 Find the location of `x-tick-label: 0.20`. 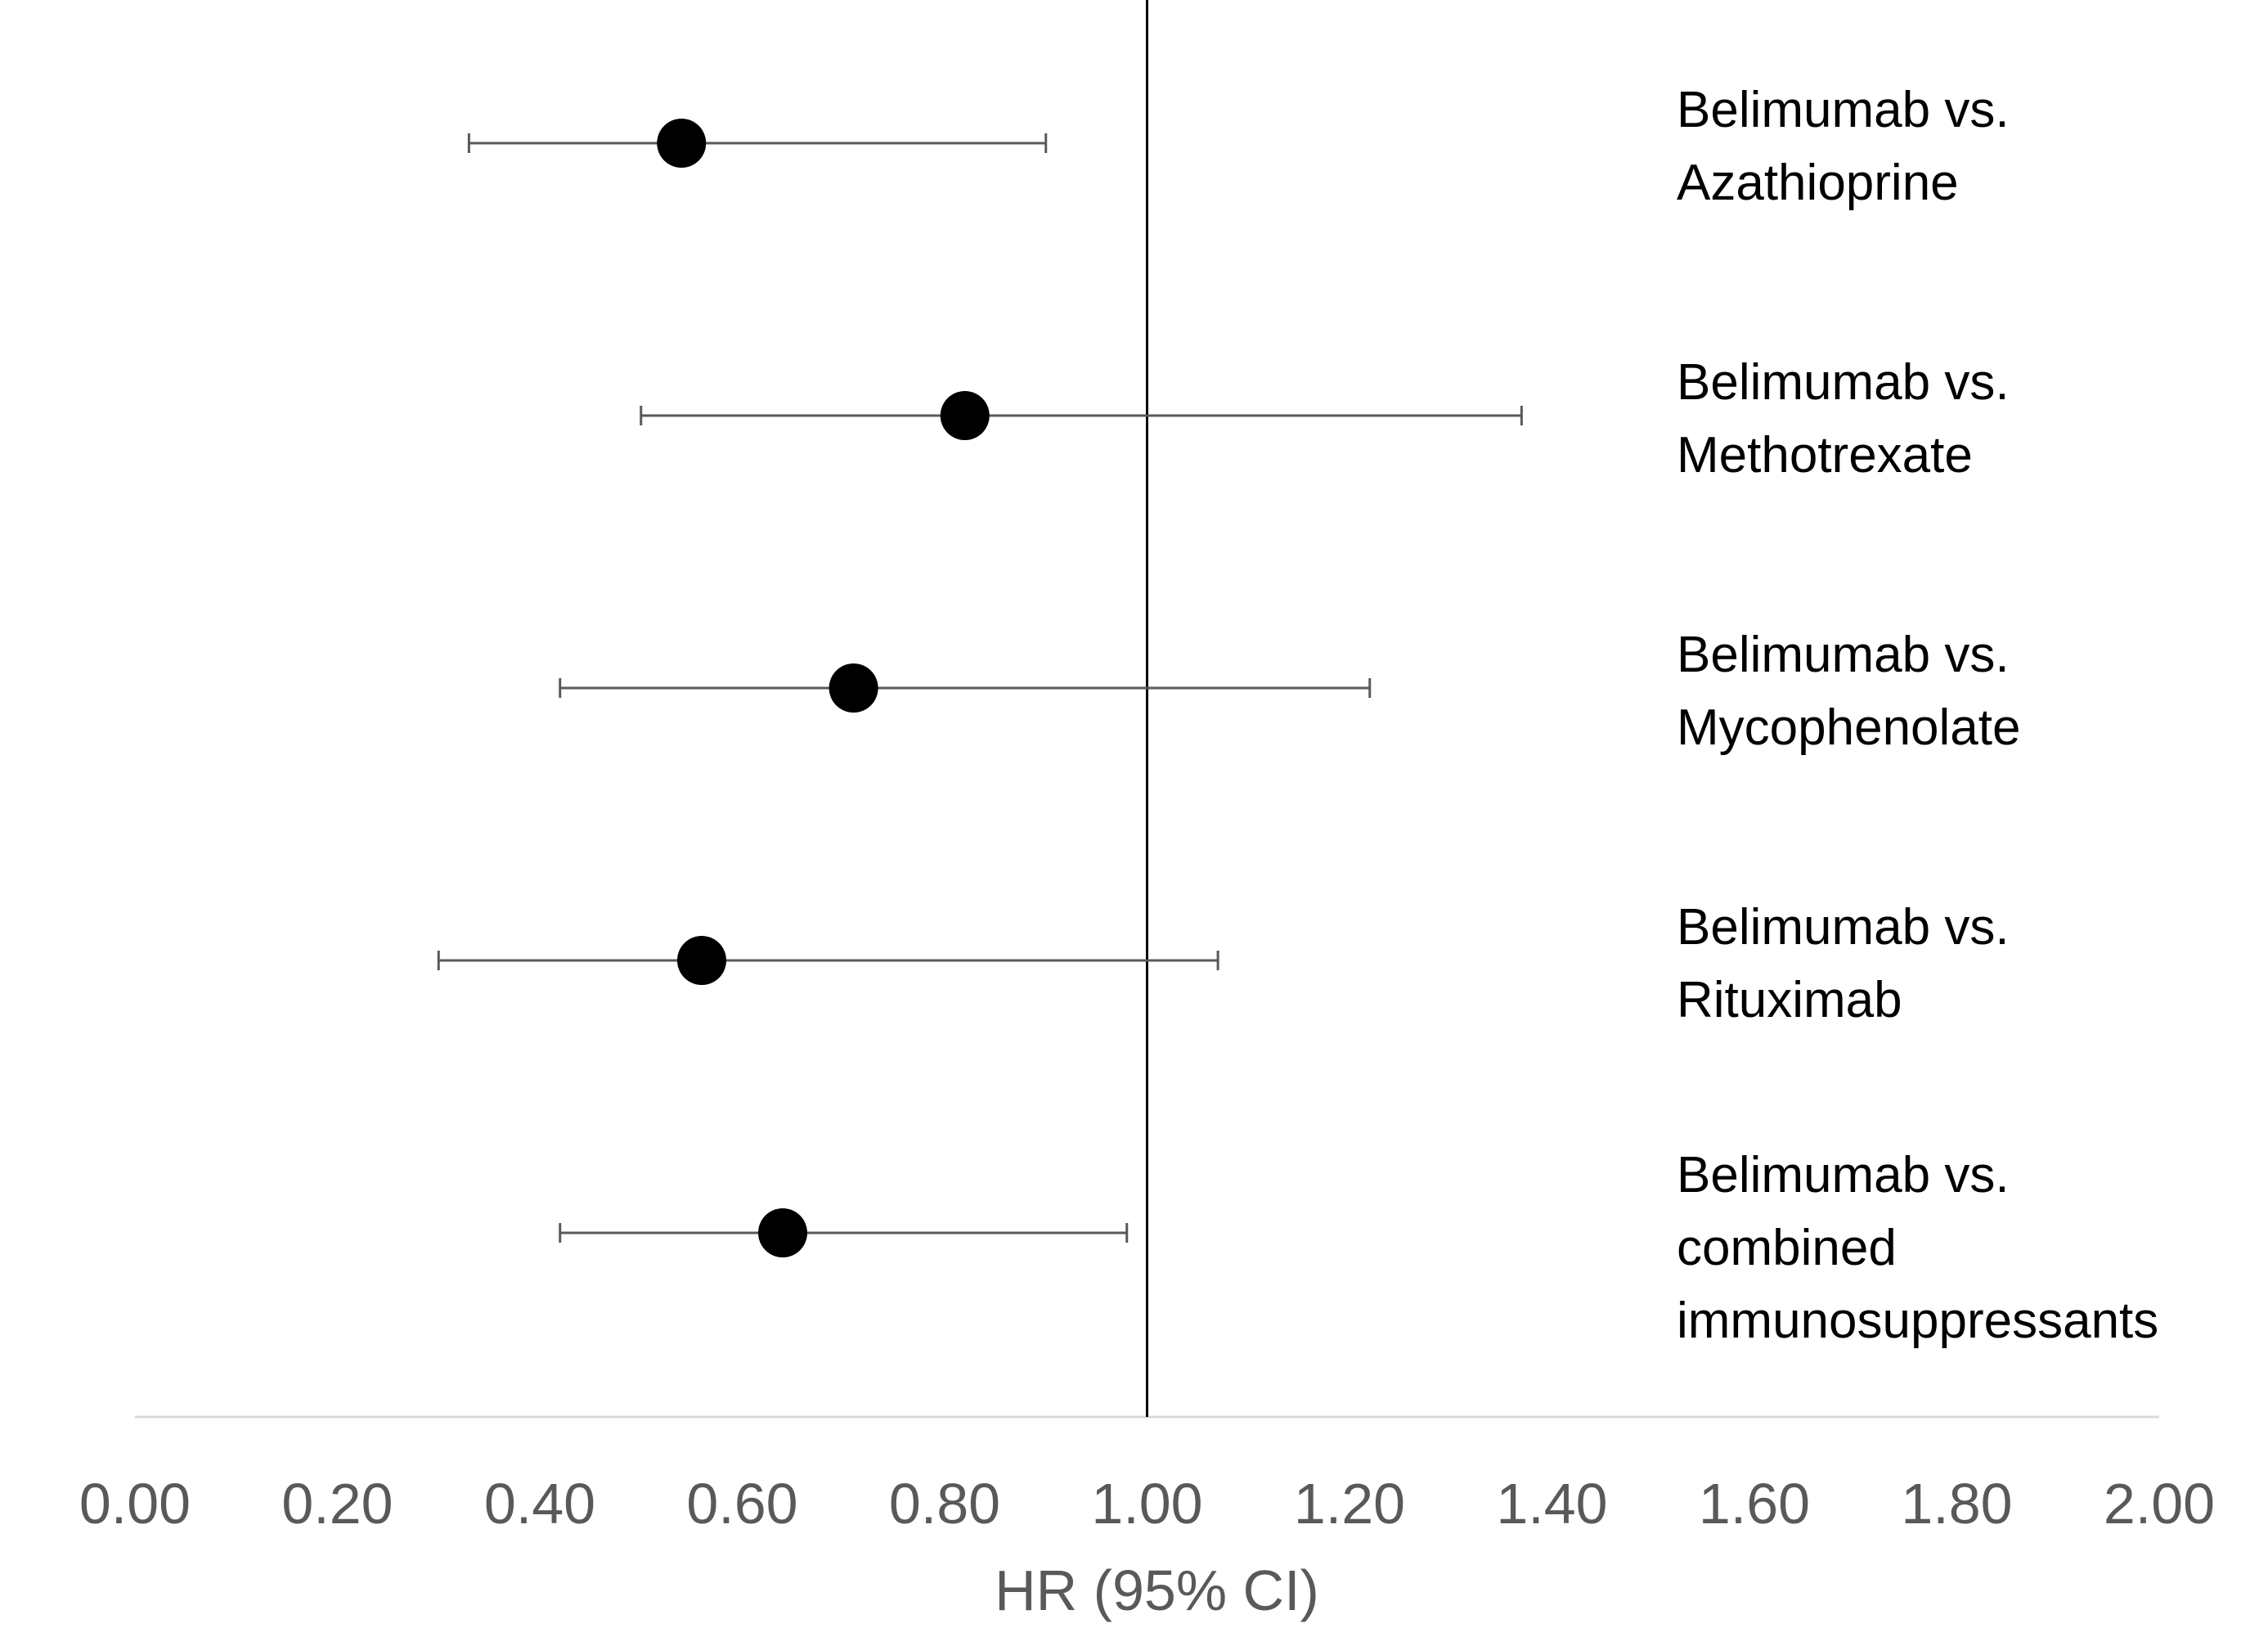

x-tick-label: 0.20 is located at coordinates (337, 1504).